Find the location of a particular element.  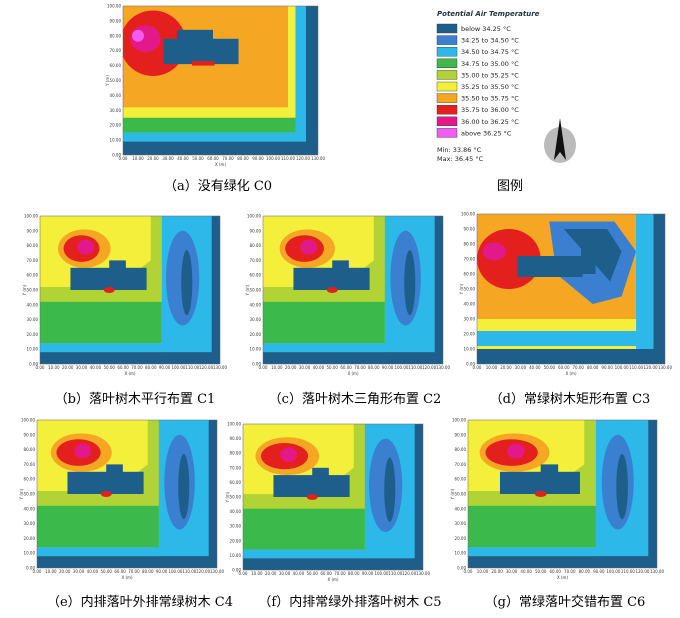

legend-label: 35.50 to 35.75 °C is located at coordinates (490, 99).